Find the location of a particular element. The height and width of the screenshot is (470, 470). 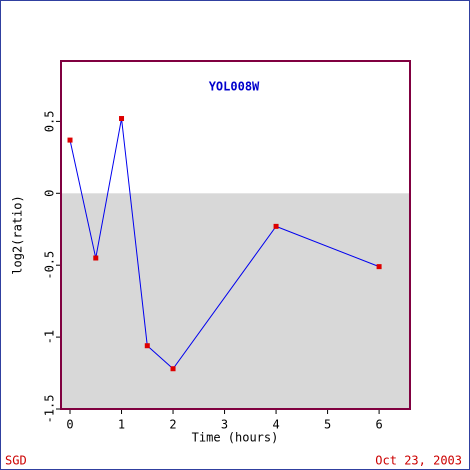

y-tick-label: 0 is located at coordinates (50, 193).